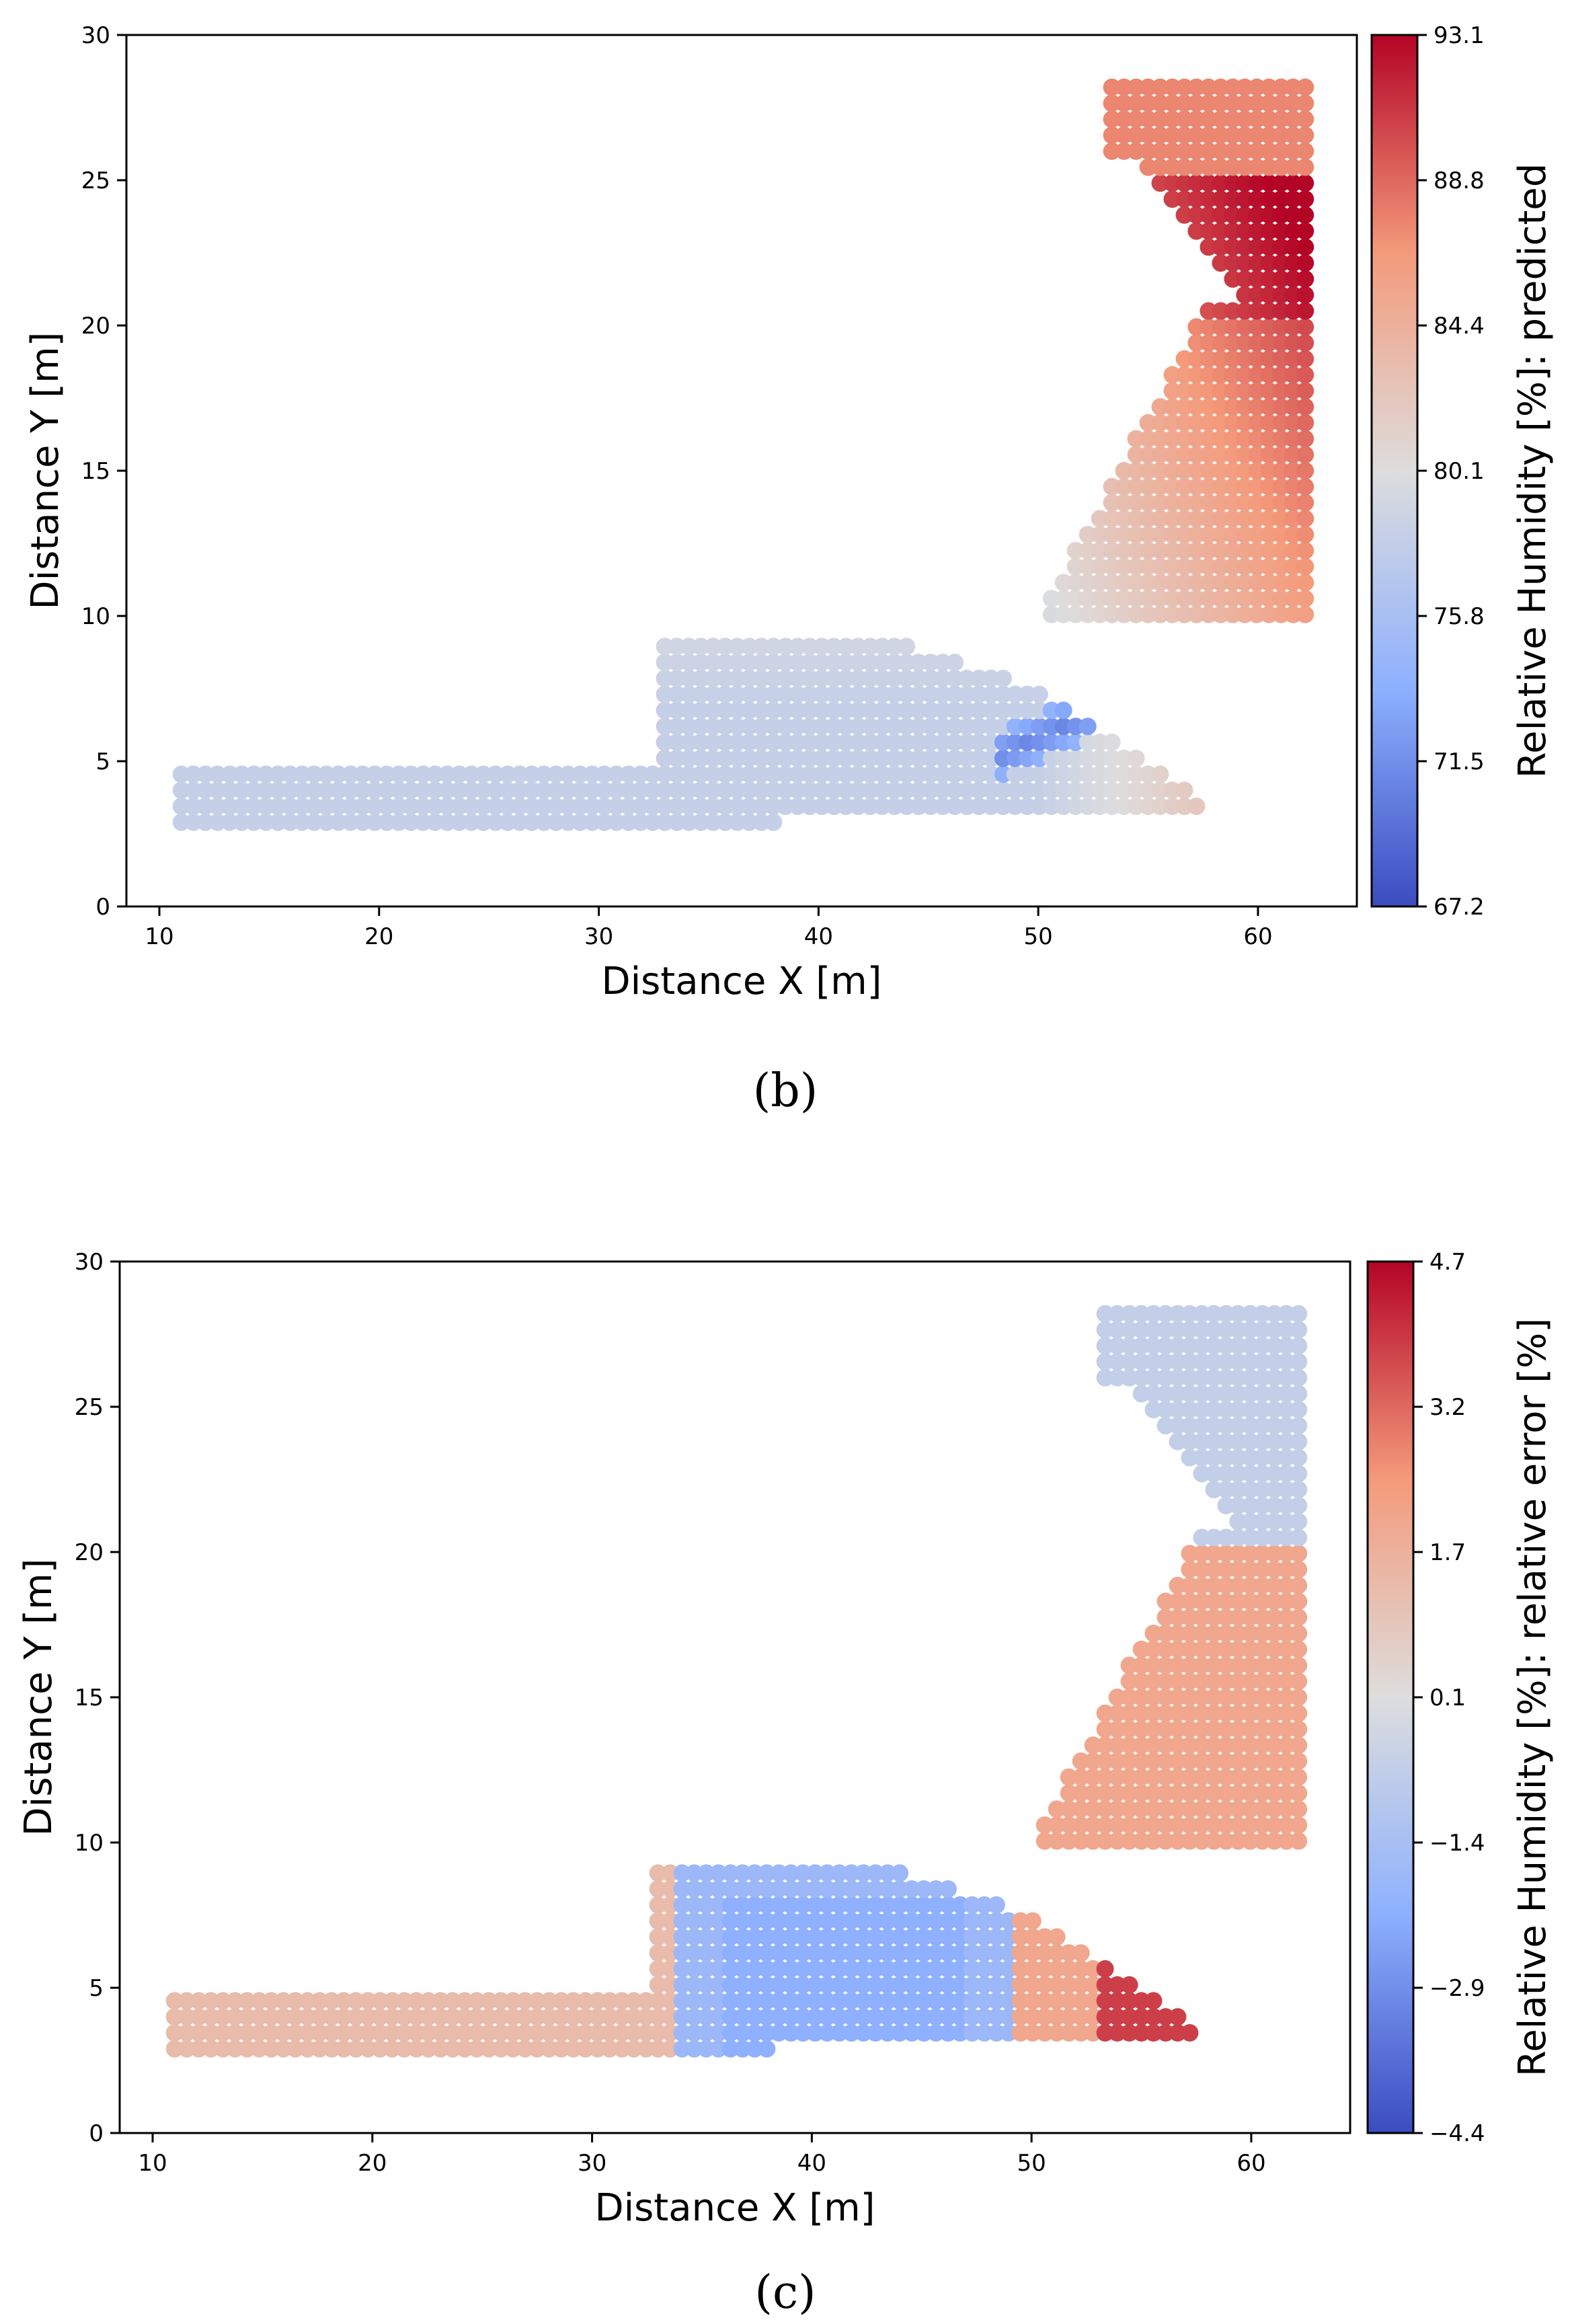  What do you see at coordinates (1447, 1552) in the screenshot?
I see `colorbar-tick-label: 1.7` at bounding box center [1447, 1552].